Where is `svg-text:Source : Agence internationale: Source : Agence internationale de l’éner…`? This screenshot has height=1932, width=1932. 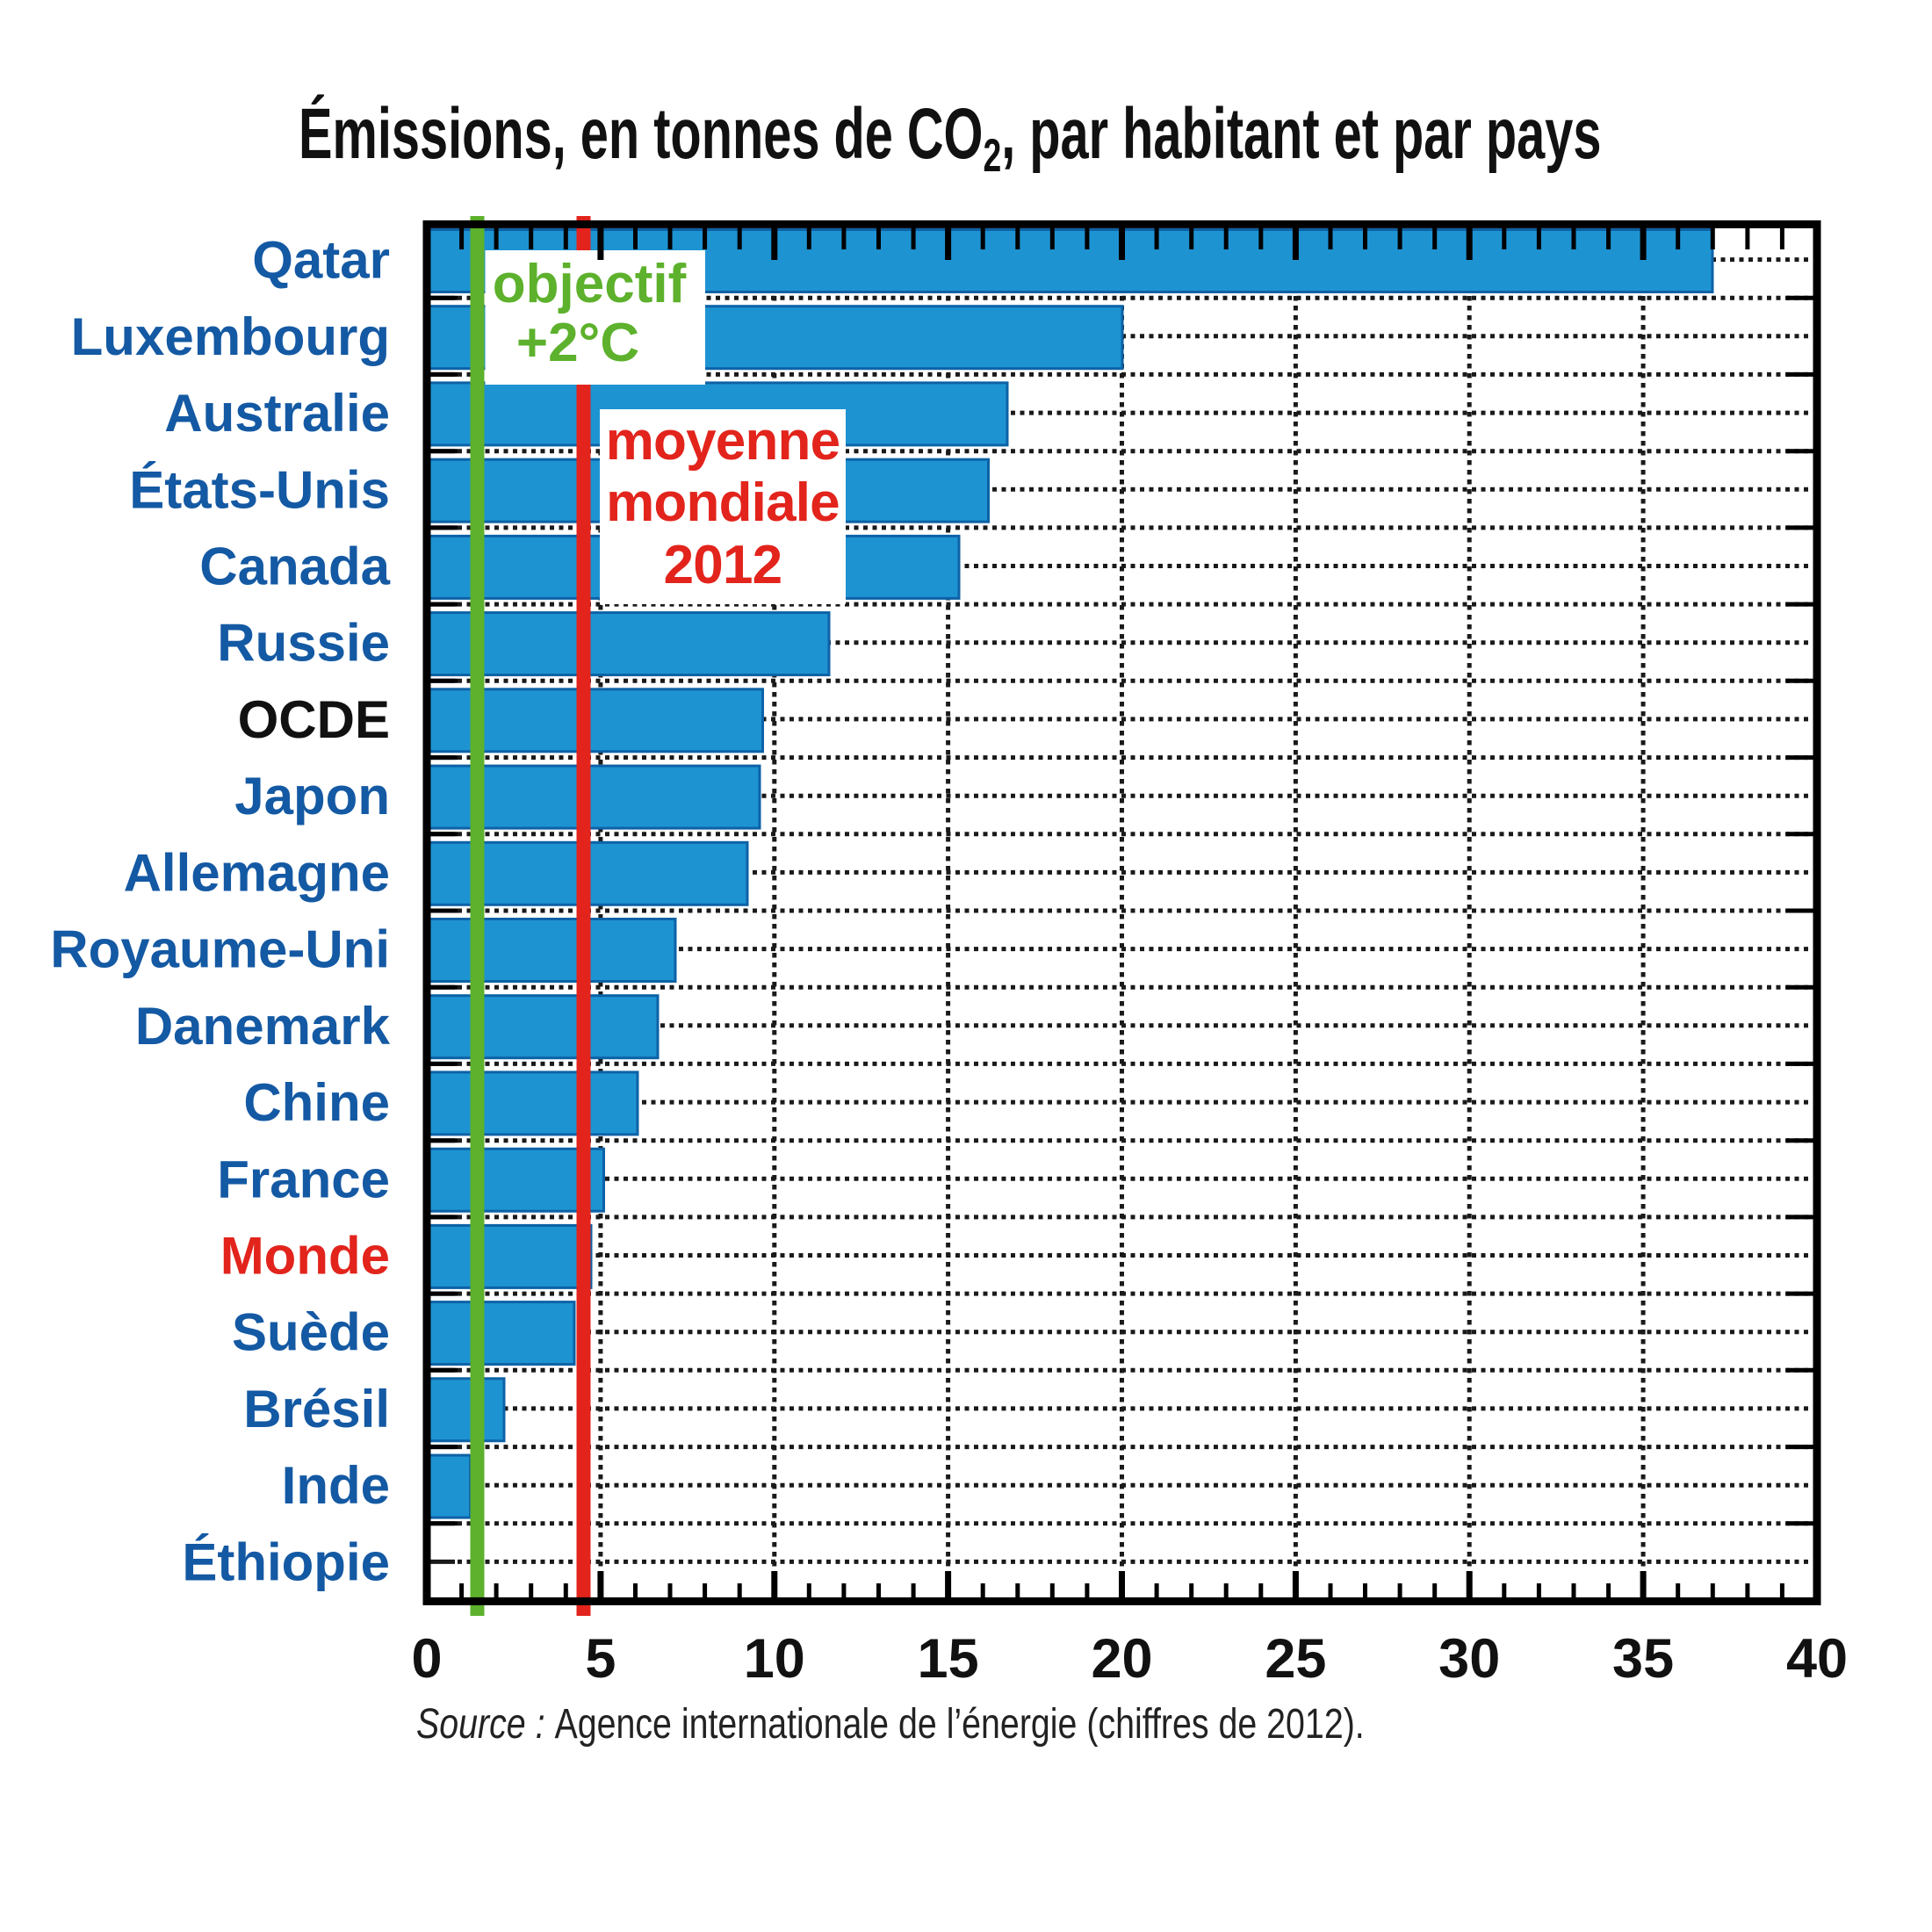
svg-text:Source : Agence internationale: Source : Agence internationale de l’éner… is located at coordinates (891, 1724).